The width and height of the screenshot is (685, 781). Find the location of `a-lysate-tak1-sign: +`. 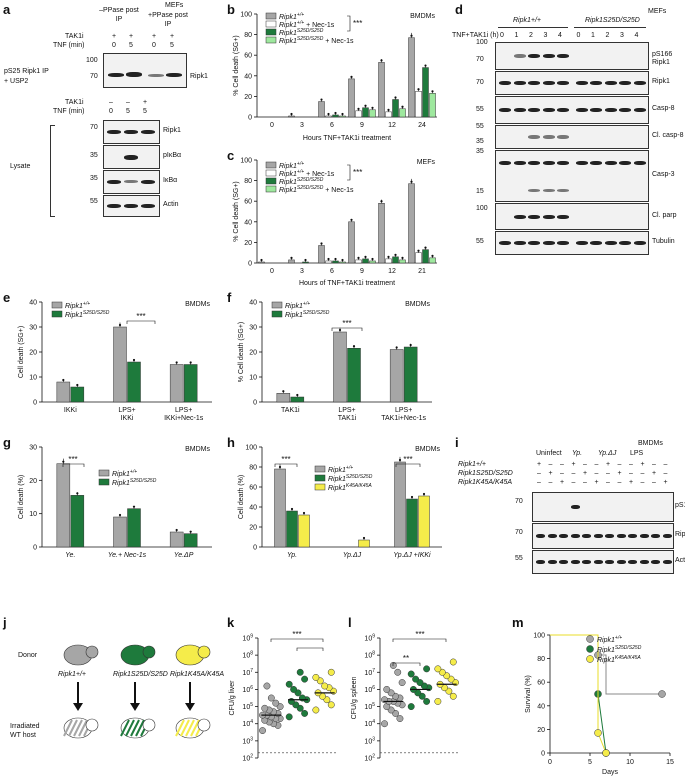

a-lysate-tak1-sign: + is located at coordinates (145, 102).